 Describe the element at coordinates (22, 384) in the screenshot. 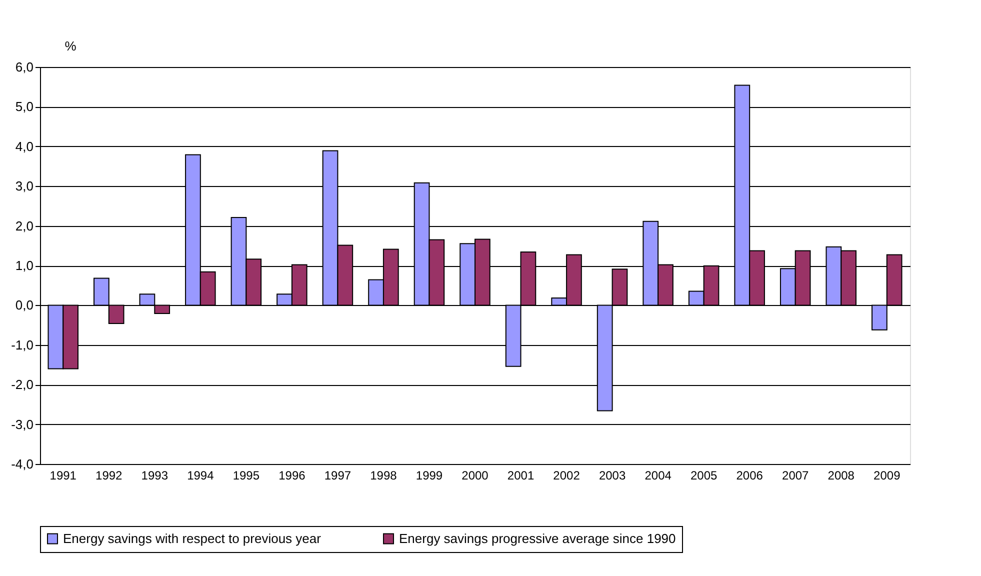

I see `y-tick-label: -2,0` at that location.